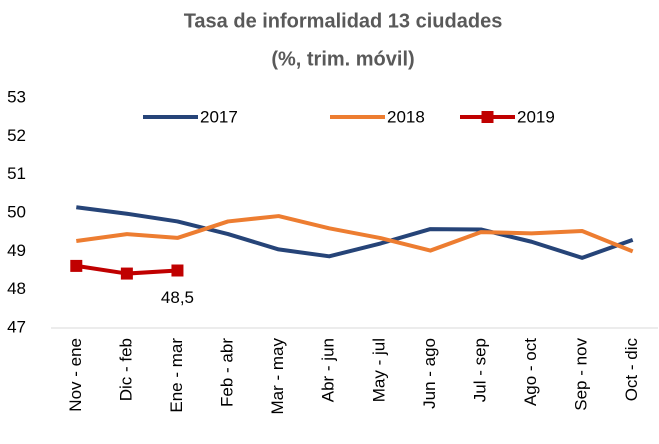  What do you see at coordinates (536, 116) in the screenshot?
I see `legend-label: 2019` at bounding box center [536, 116].